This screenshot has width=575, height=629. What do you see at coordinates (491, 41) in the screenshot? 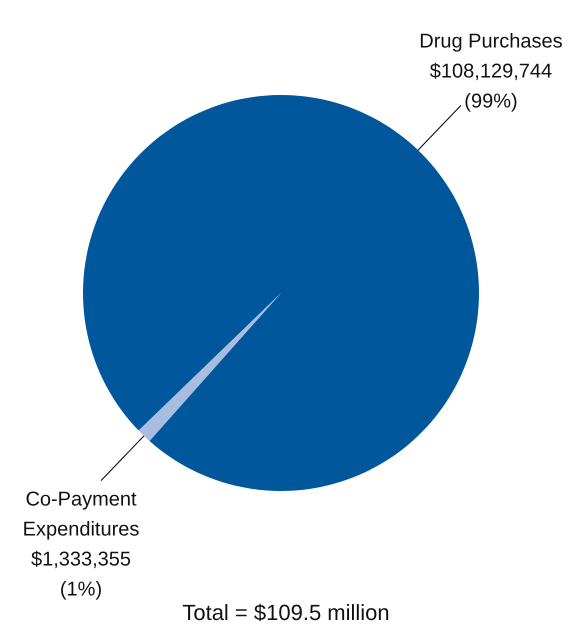
I see `slice-label: Drug Purchases` at bounding box center [491, 41].